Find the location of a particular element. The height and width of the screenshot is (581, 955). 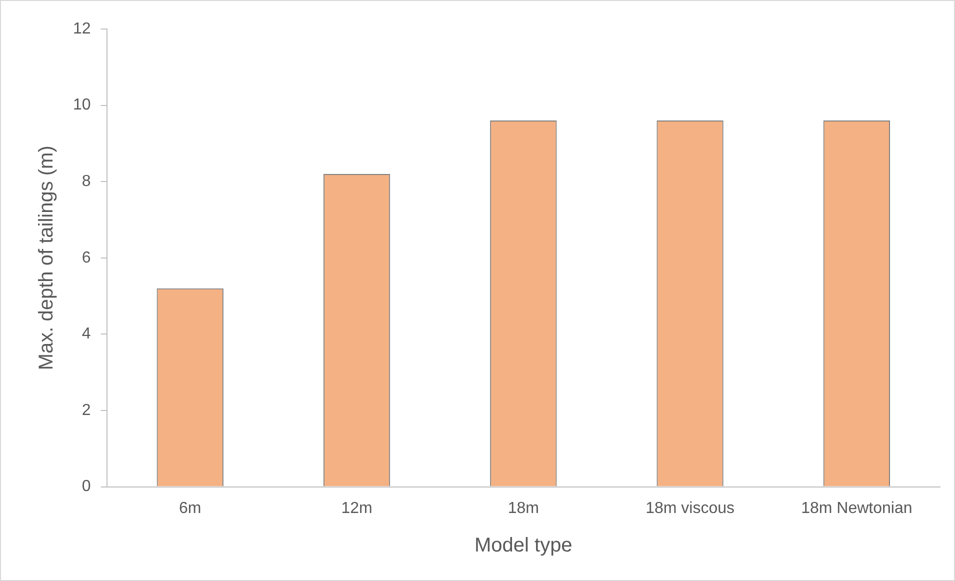

y-tick-label: 10 is located at coordinates (82, 105).